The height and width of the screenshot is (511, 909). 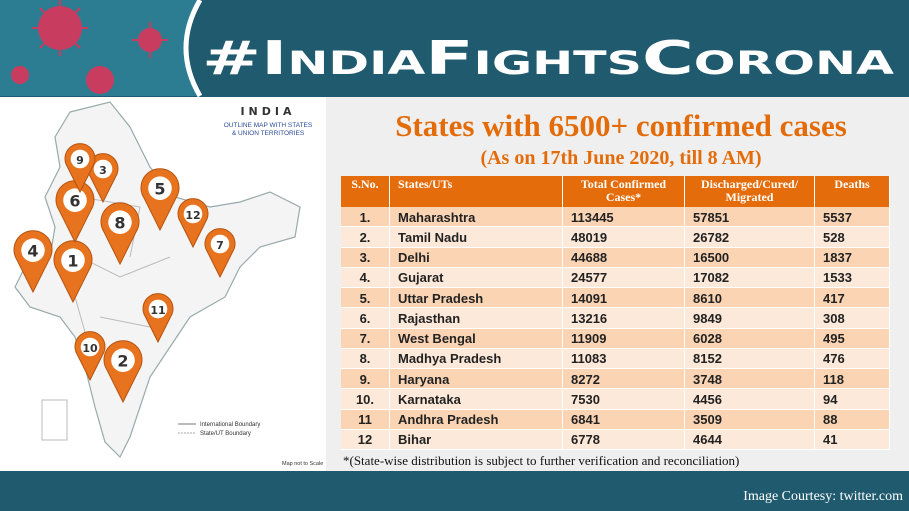 What do you see at coordinates (750, 379) in the screenshot?
I see `table-cell: 3748` at bounding box center [750, 379].